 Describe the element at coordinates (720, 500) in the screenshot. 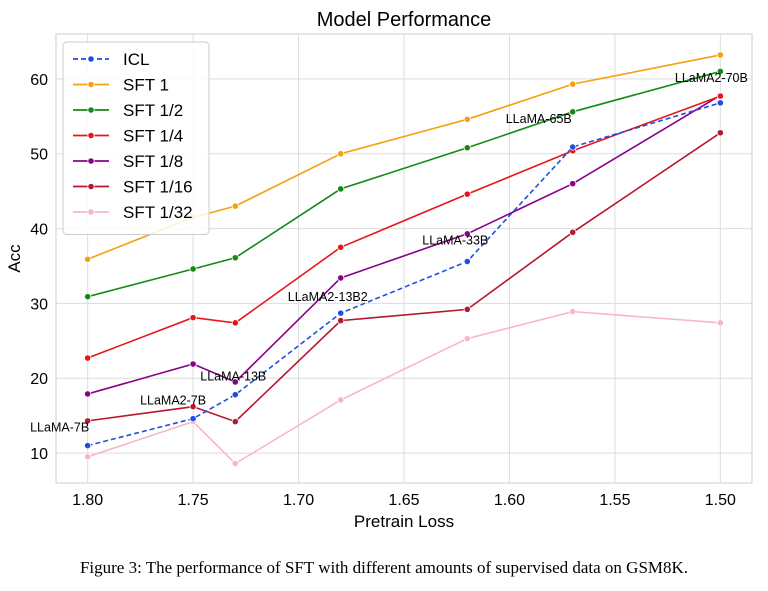

I see `x-tick-label: 1.50` at that location.